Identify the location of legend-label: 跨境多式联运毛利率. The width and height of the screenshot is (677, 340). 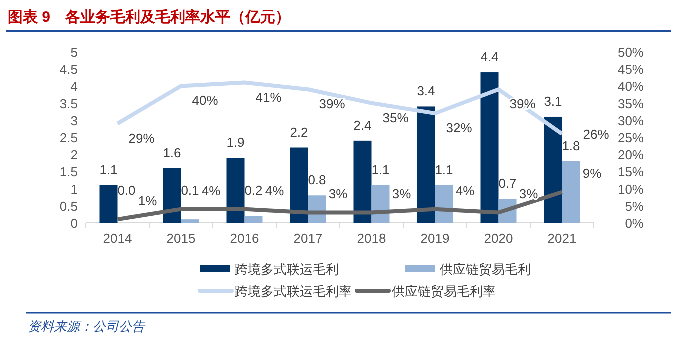
(293, 291).